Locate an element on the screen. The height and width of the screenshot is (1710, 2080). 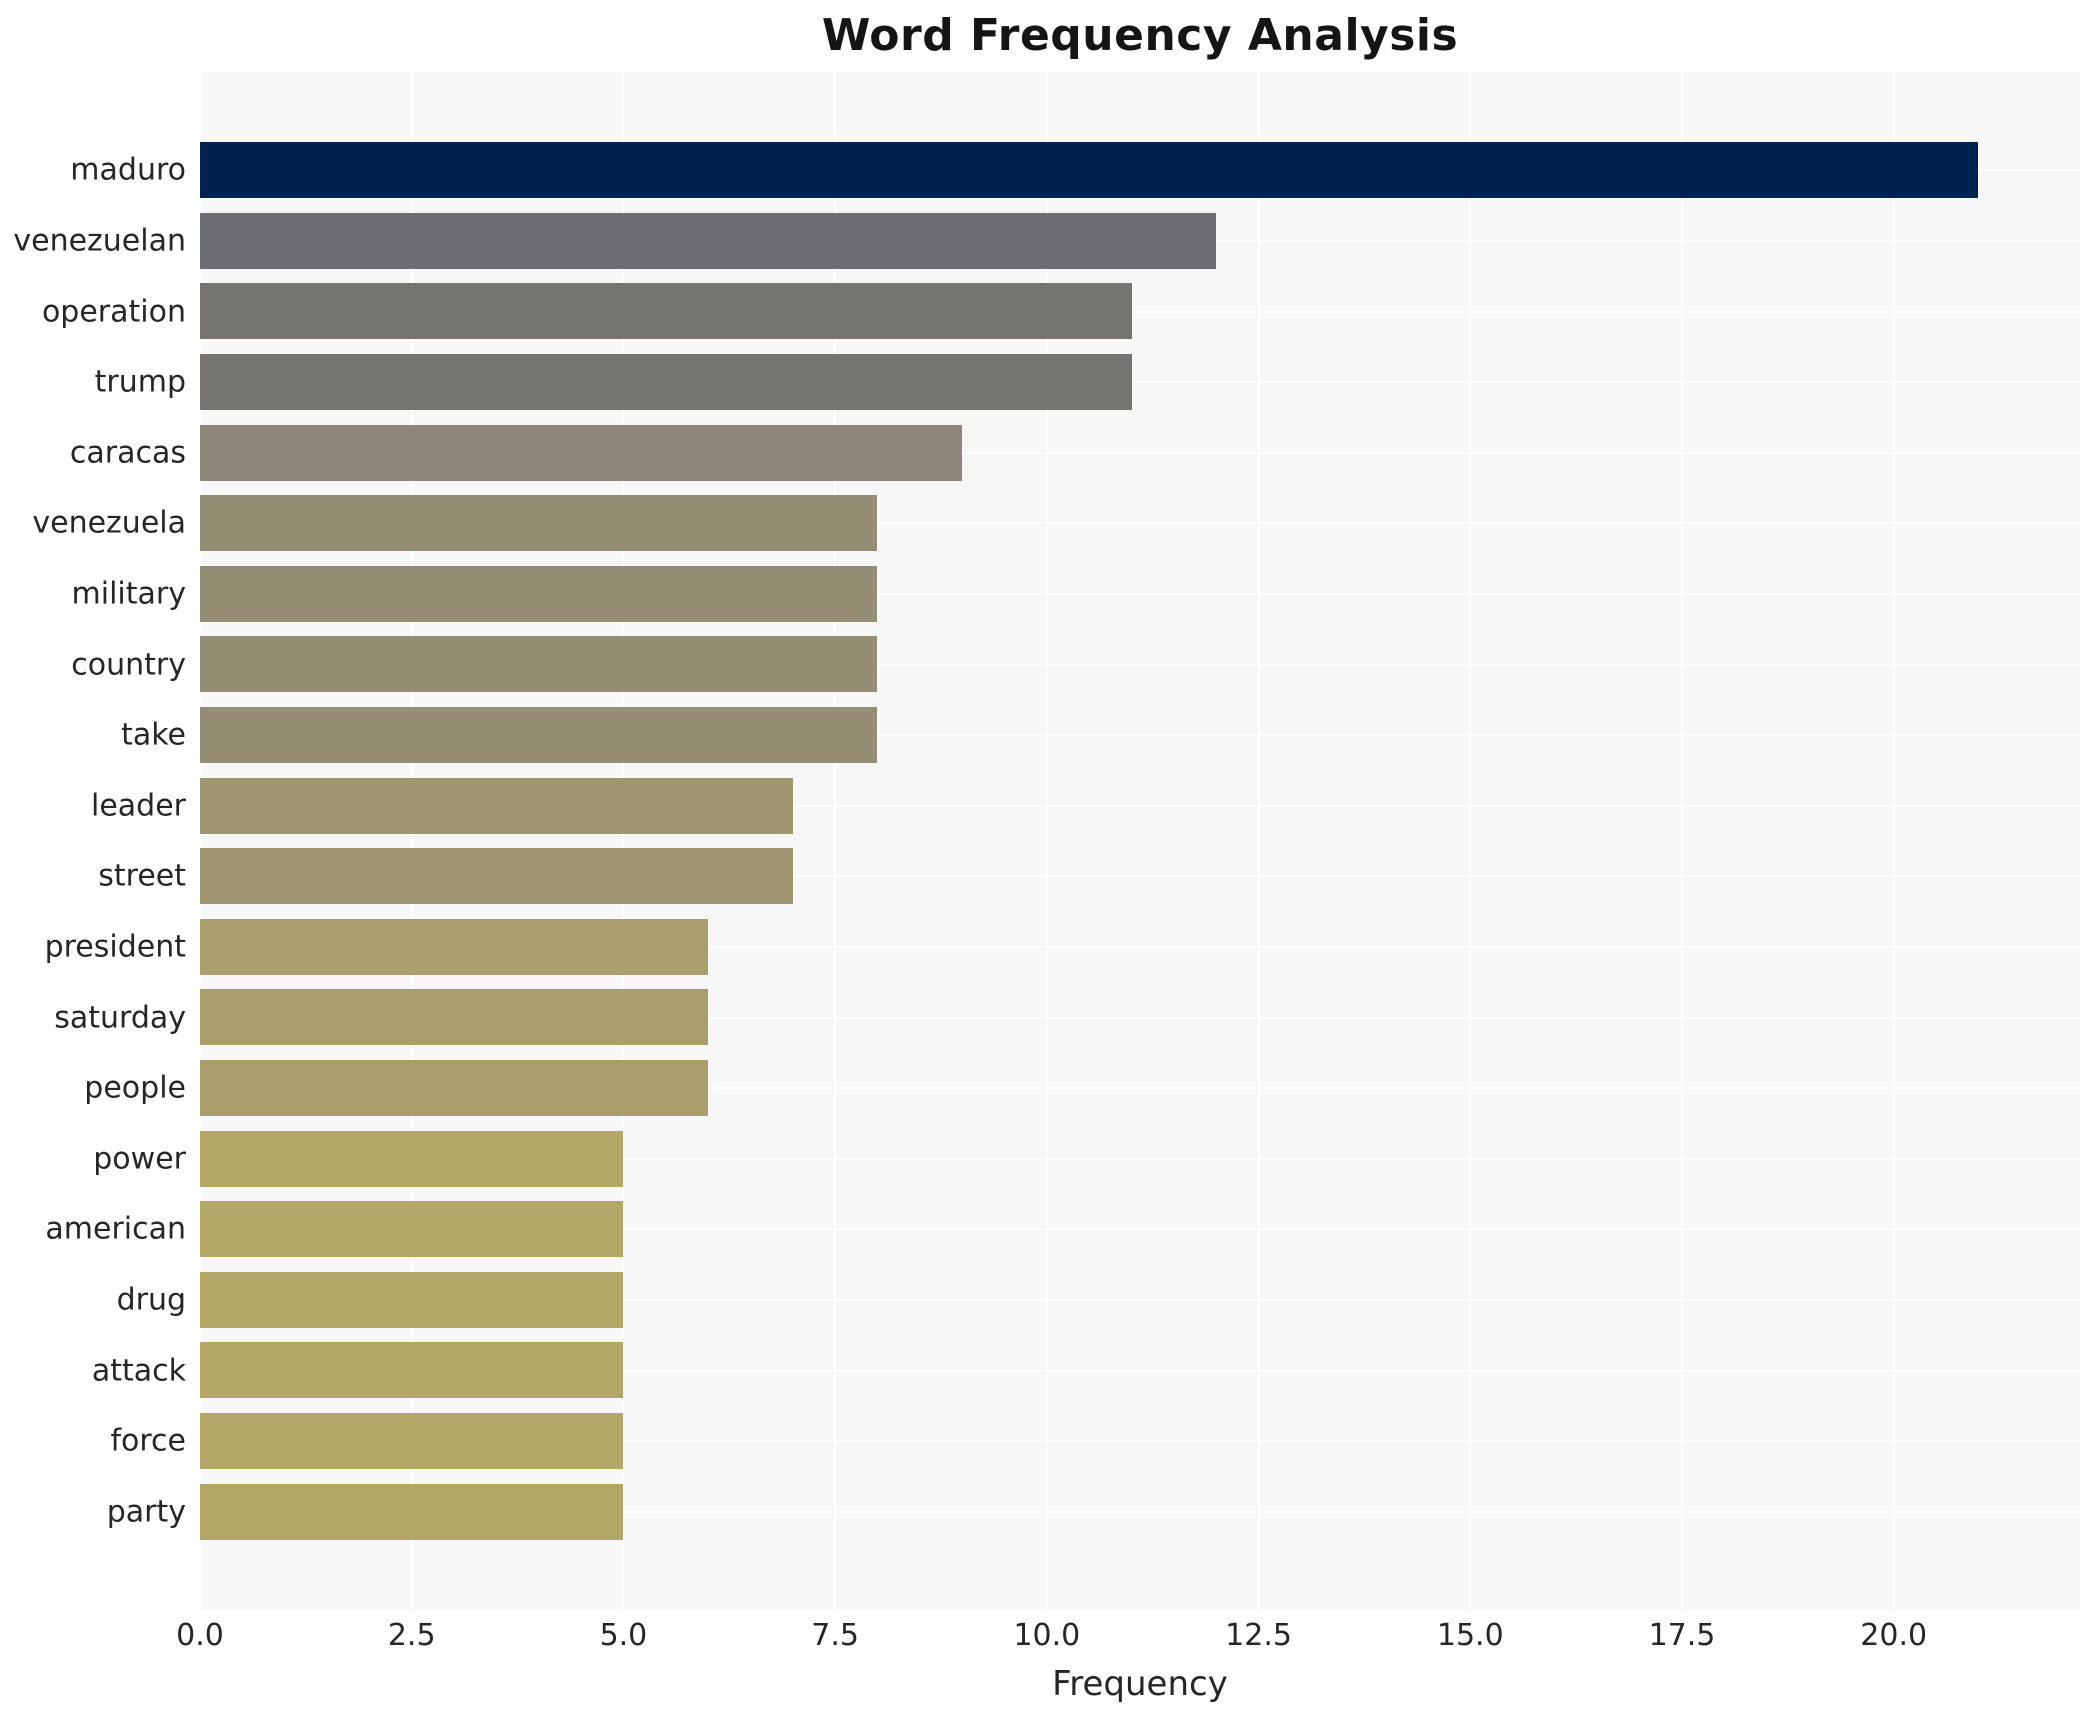
y-tick-label-force: force is located at coordinates (148, 1441).